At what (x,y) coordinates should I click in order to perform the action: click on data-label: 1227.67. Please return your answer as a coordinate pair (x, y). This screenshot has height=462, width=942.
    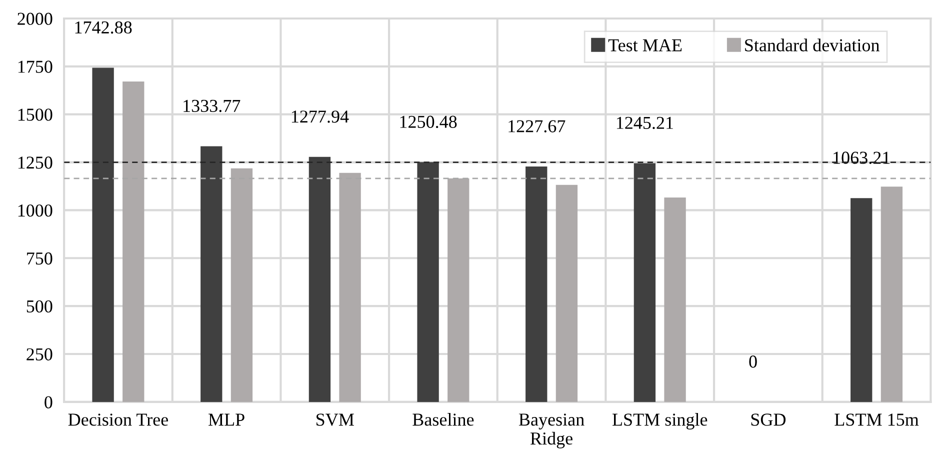
    Looking at the image, I should click on (537, 126).